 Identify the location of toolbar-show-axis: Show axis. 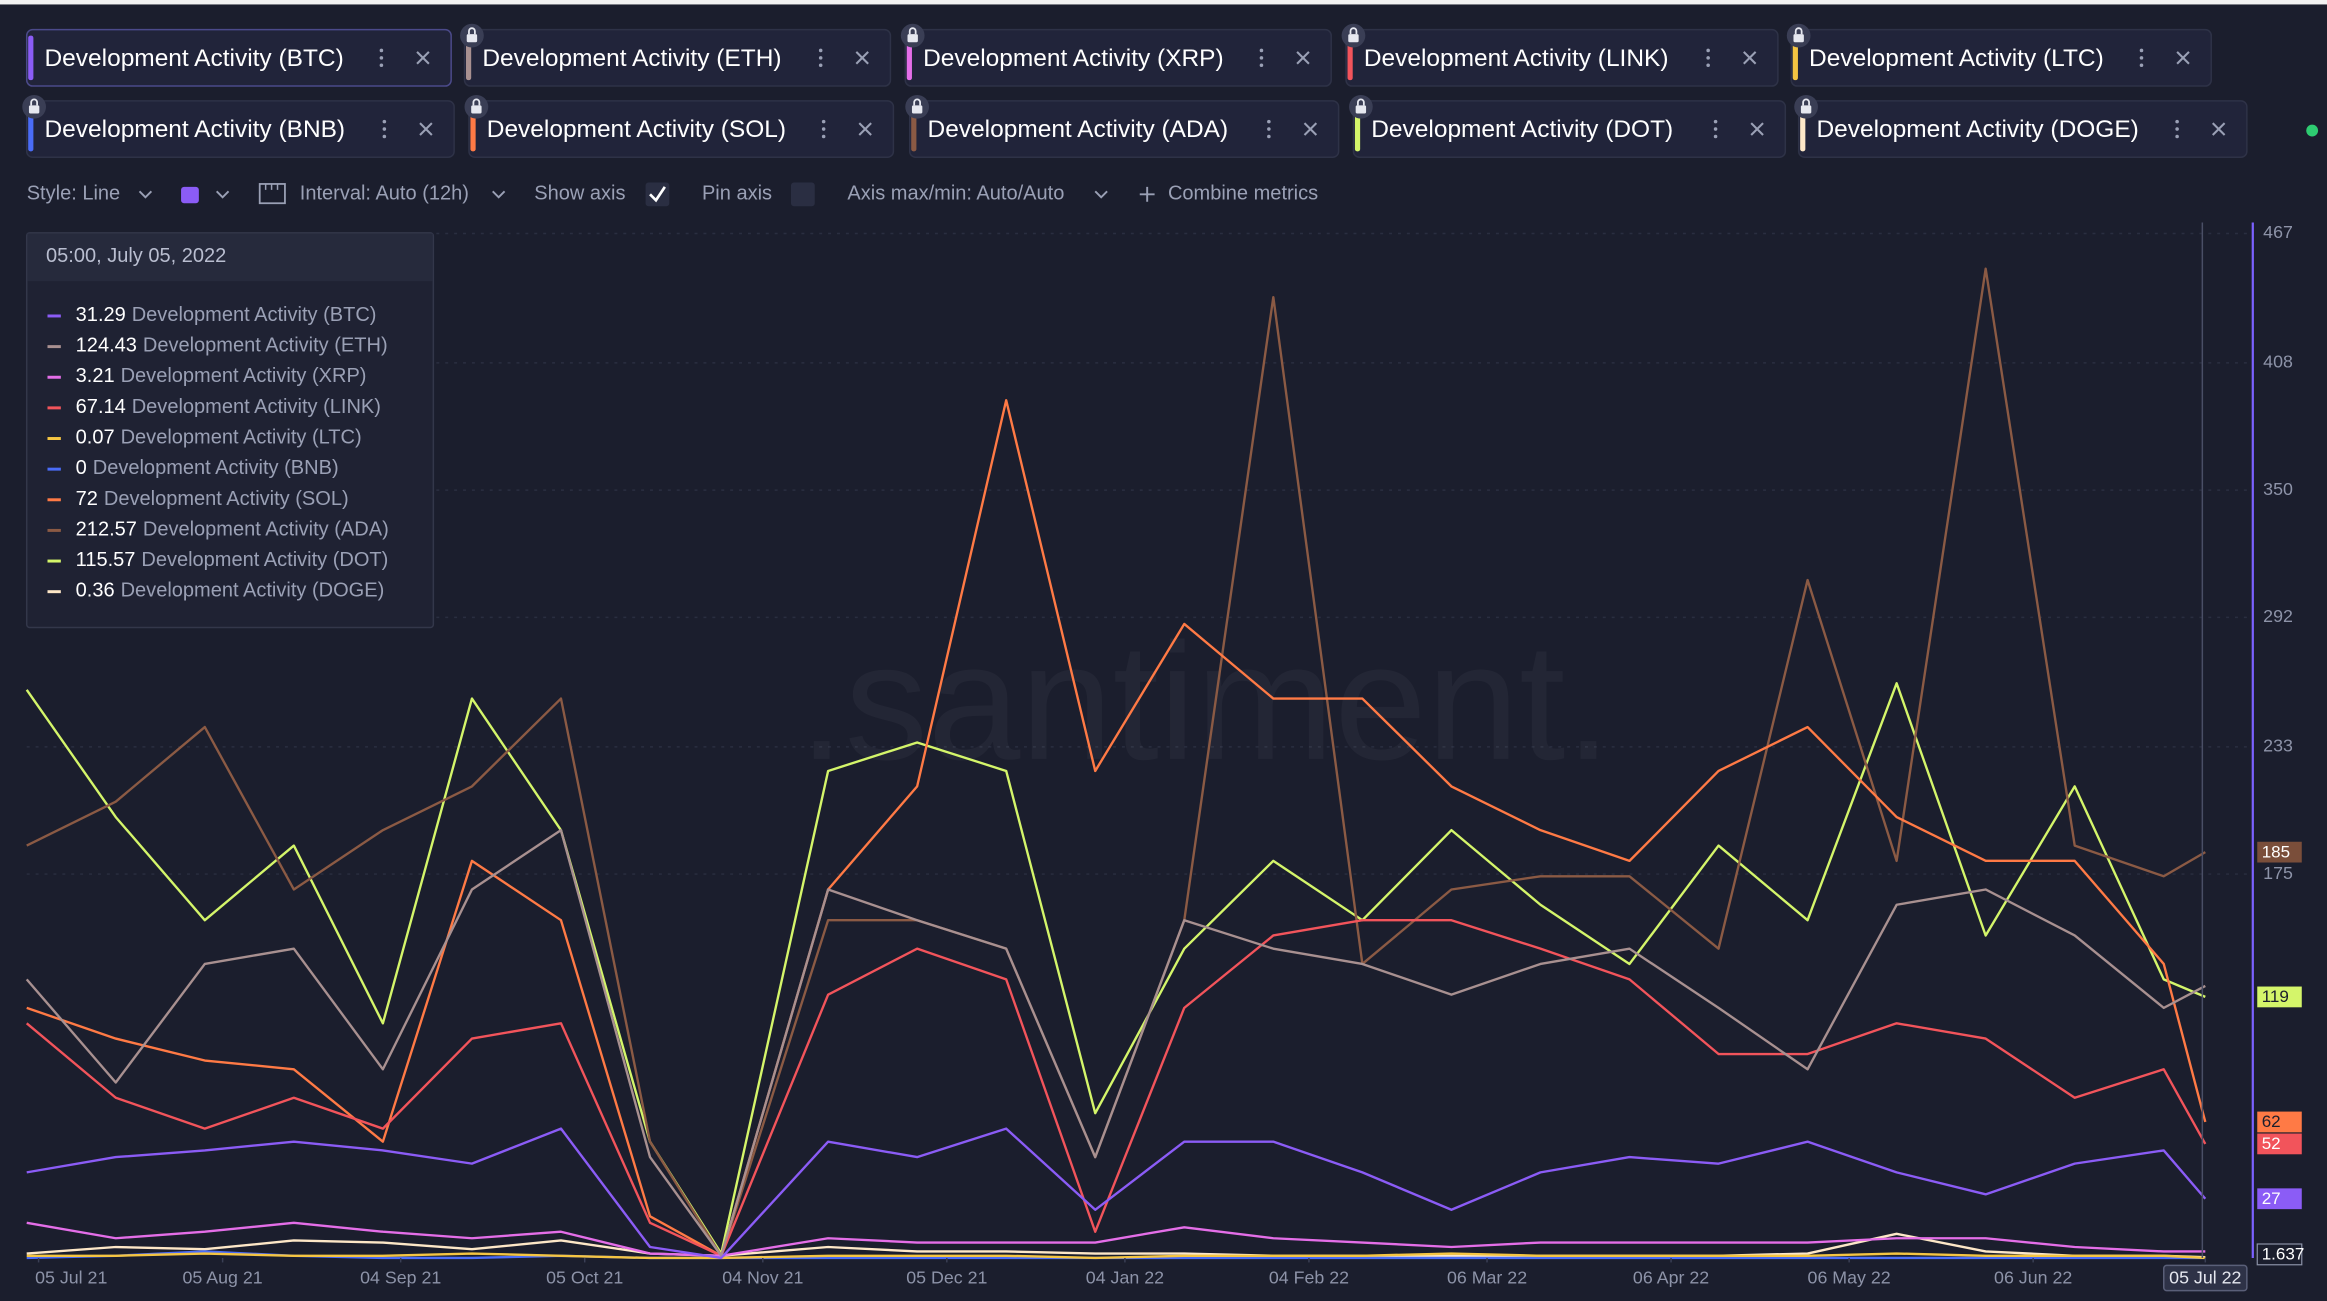
(579, 194).